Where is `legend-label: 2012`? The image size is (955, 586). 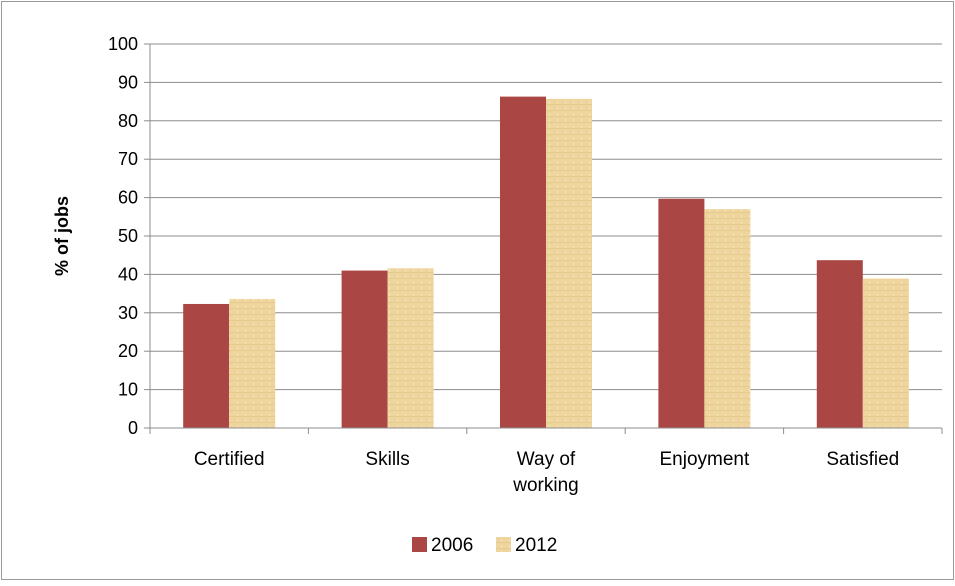
legend-label: 2012 is located at coordinates (536, 545).